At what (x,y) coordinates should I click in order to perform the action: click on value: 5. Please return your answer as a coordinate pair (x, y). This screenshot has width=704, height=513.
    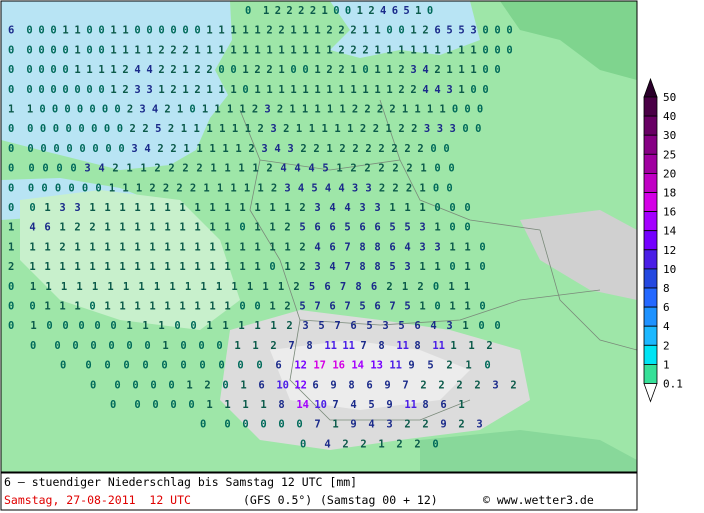
    Looking at the image, I should click on (404, 307).